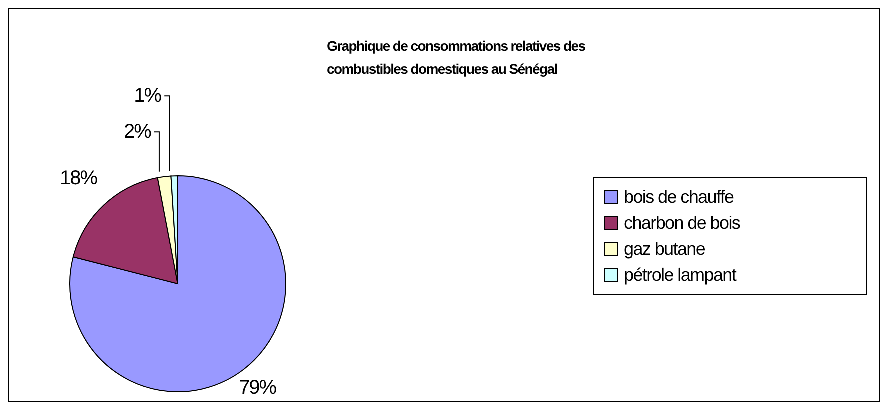 This screenshot has height=408, width=894. What do you see at coordinates (258, 388) in the screenshot?
I see `data-label: 79%` at bounding box center [258, 388].